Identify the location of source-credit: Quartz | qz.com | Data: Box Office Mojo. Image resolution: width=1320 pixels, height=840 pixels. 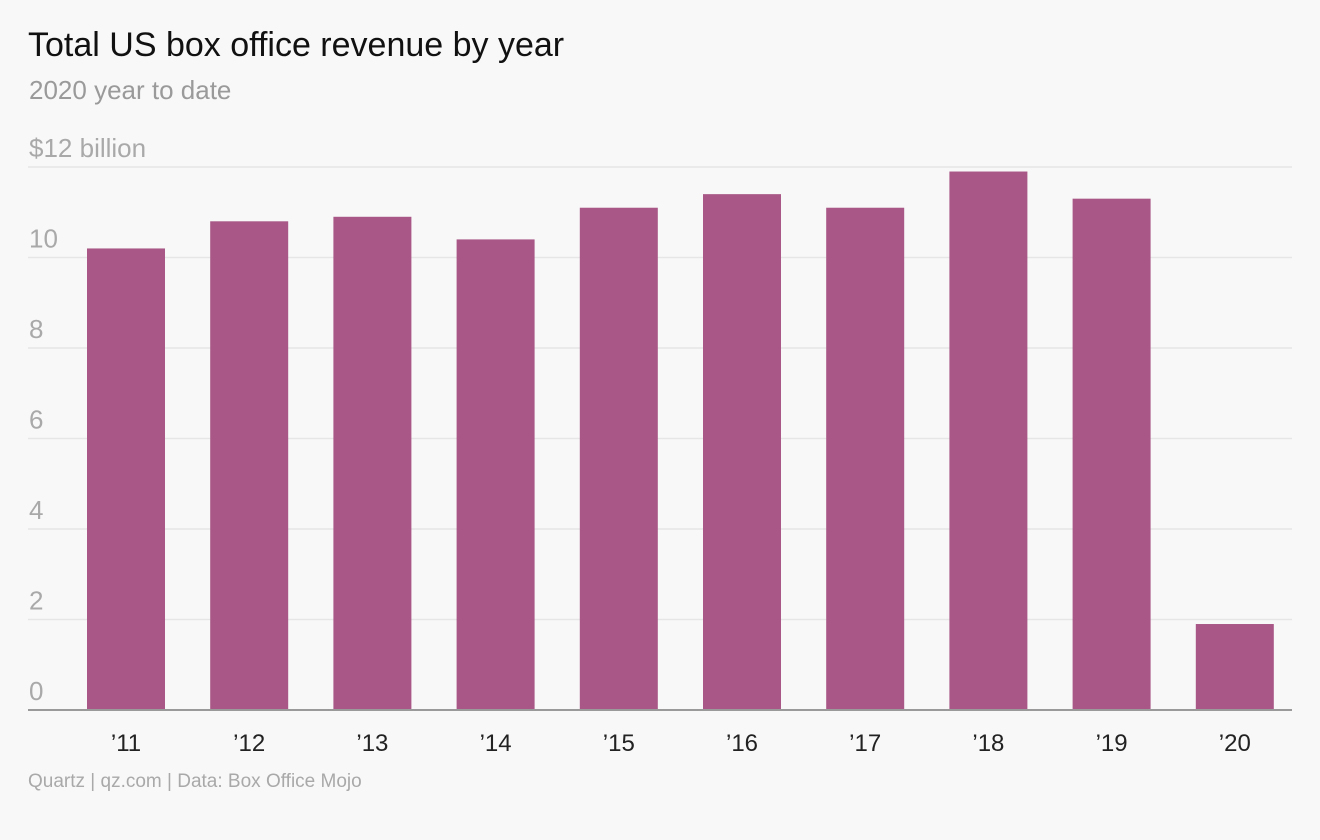
(195, 781).